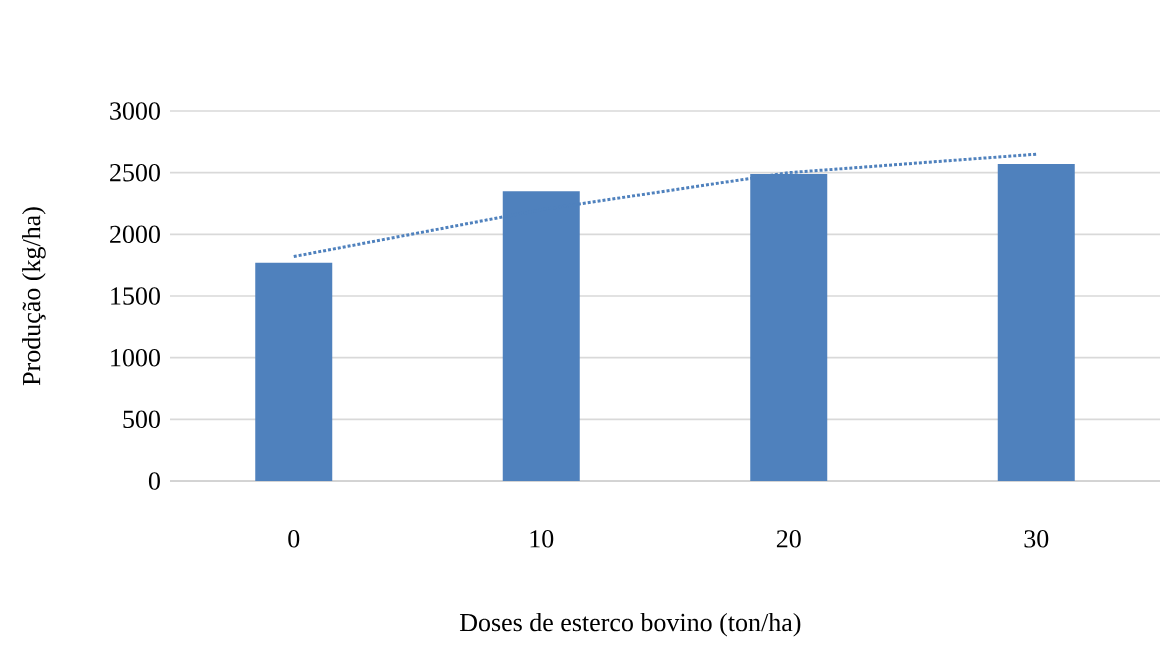 The height and width of the screenshot is (672, 1163). What do you see at coordinates (135, 234) in the screenshot?
I see `y-tick-label: 2000` at bounding box center [135, 234].